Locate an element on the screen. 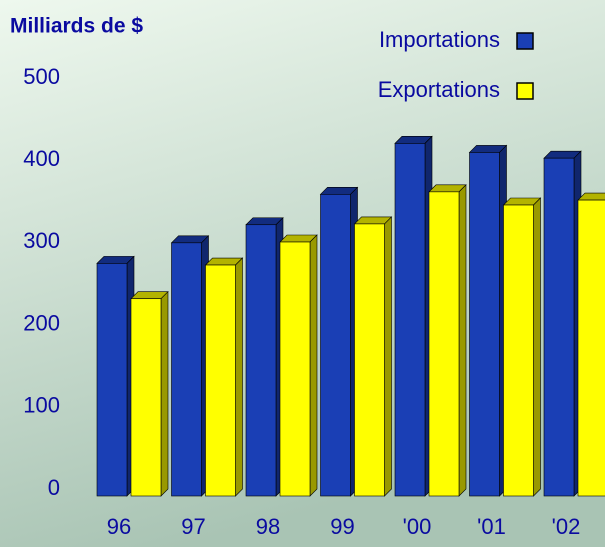  chart-title: Milliards de $ is located at coordinates (76, 26).